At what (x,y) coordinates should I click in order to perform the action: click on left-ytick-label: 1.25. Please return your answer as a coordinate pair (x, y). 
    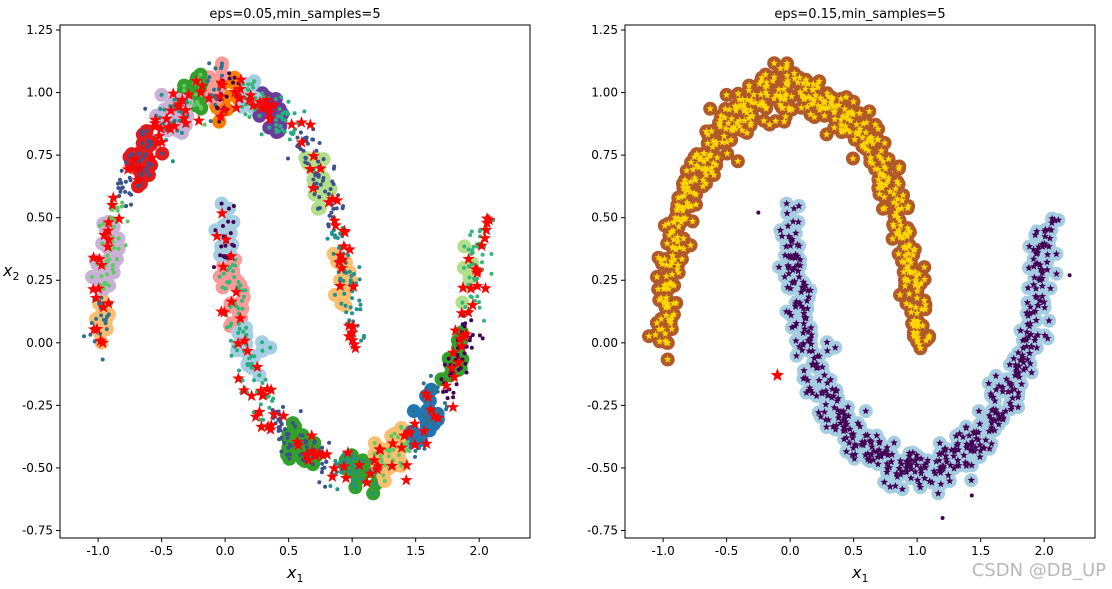
    Looking at the image, I should click on (39, 30).